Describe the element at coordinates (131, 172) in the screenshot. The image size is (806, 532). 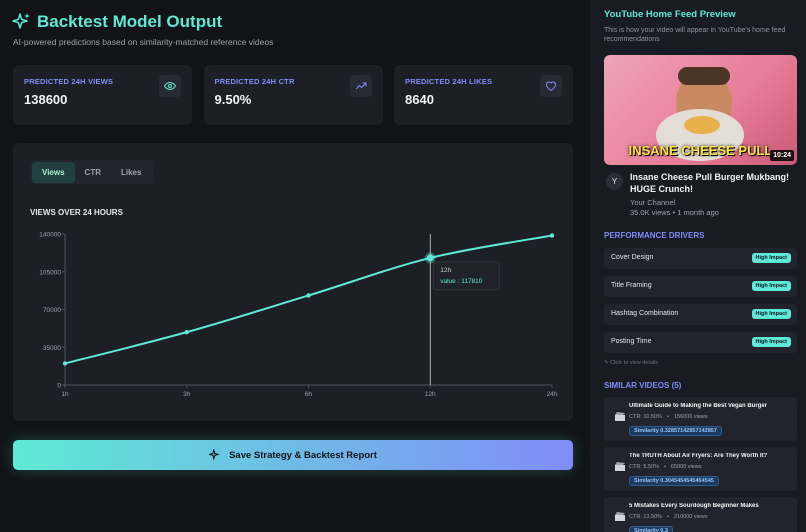
I see `tab: Likes` at that location.